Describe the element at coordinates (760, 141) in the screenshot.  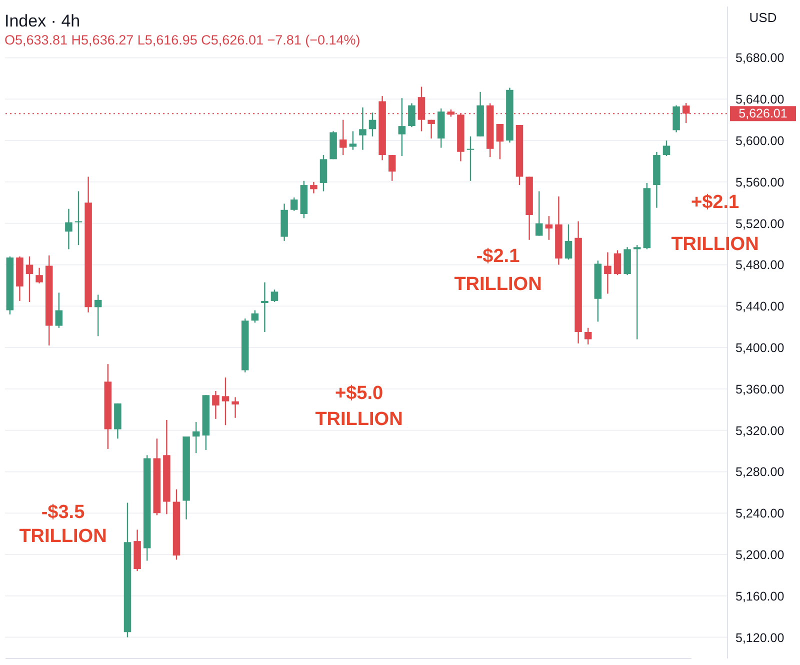
I see `y-tick-label: 5,600.00` at that location.